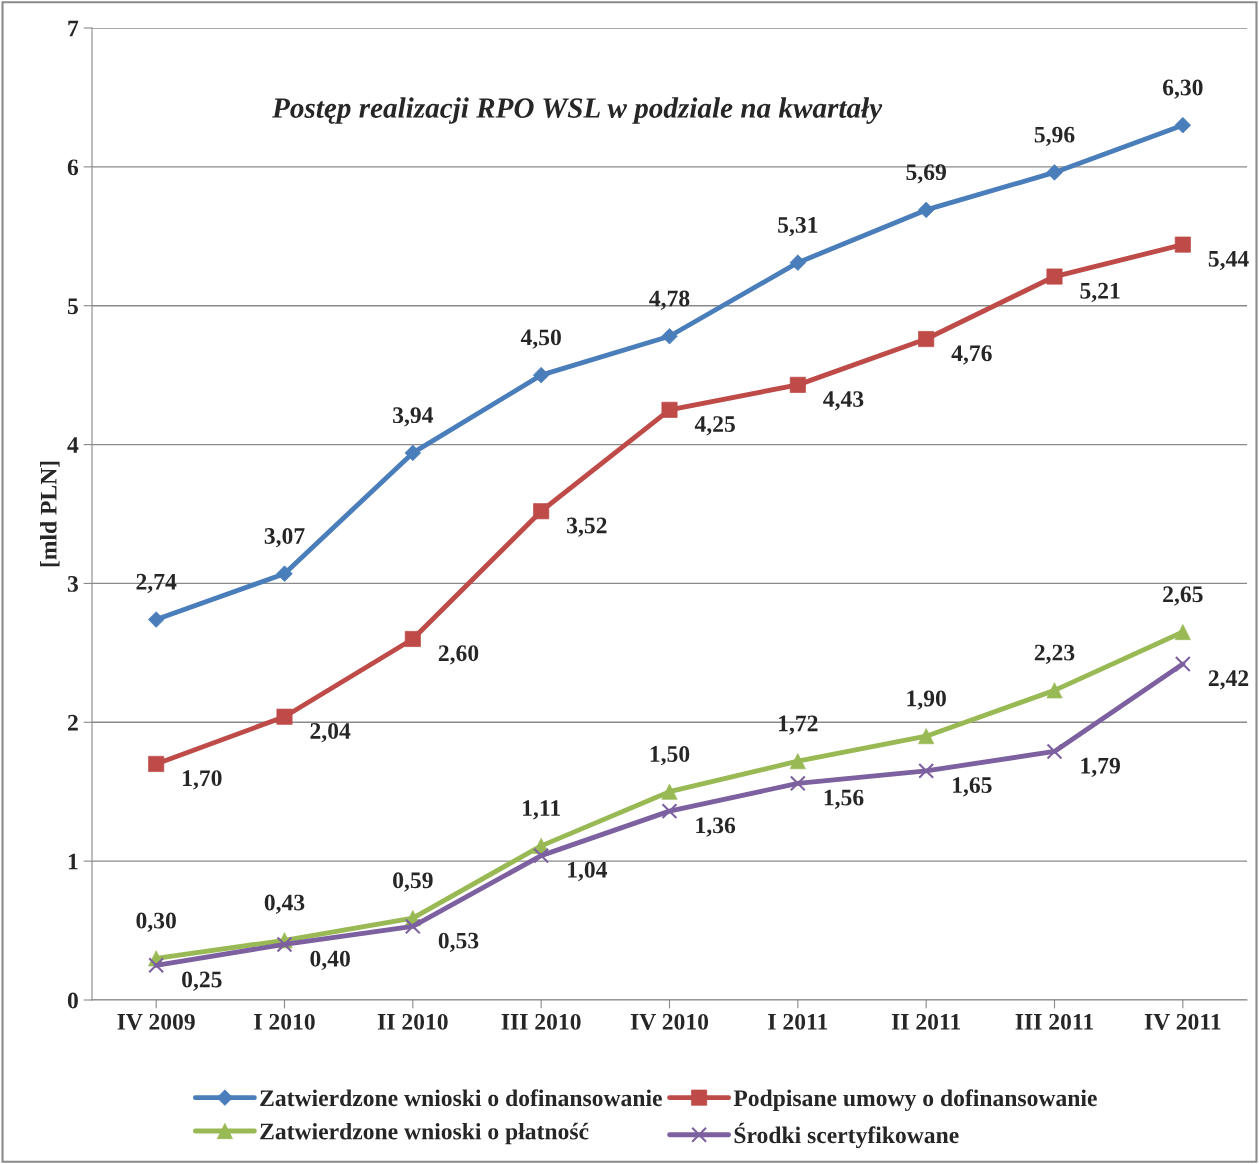  What do you see at coordinates (72, 1000) in the screenshot?
I see `y-tick-label: 0` at bounding box center [72, 1000].